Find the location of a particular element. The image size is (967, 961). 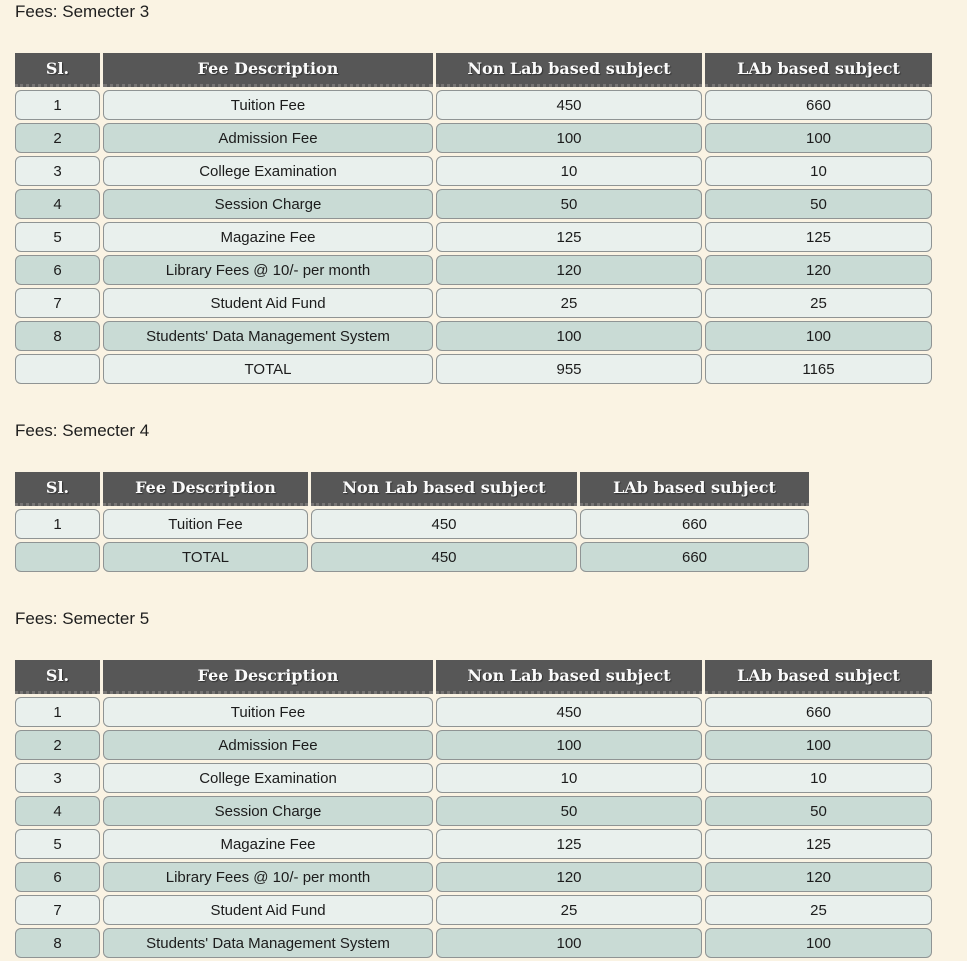

section-title: Fees: Semecter 5 is located at coordinates (82, 618).